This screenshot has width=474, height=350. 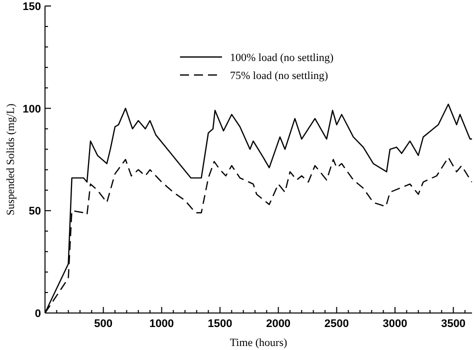 What do you see at coordinates (161, 324) in the screenshot?
I see `x-tick-label: 1000` at bounding box center [161, 324].